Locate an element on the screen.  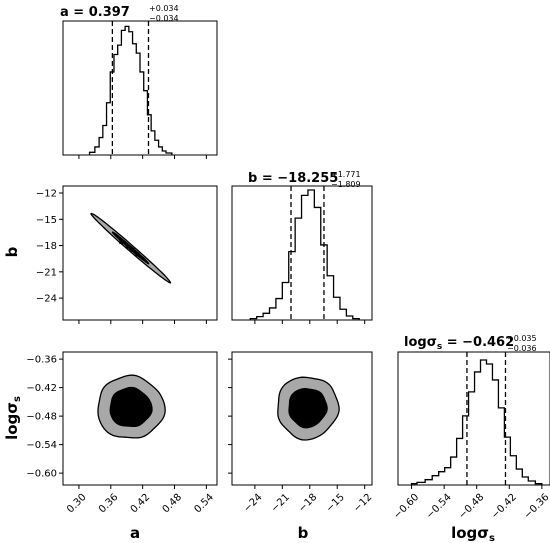
panel-logs-histogram: −0.60 −0.54 −0.48 −0.42 −0.36 is located at coordinates (471, 436).